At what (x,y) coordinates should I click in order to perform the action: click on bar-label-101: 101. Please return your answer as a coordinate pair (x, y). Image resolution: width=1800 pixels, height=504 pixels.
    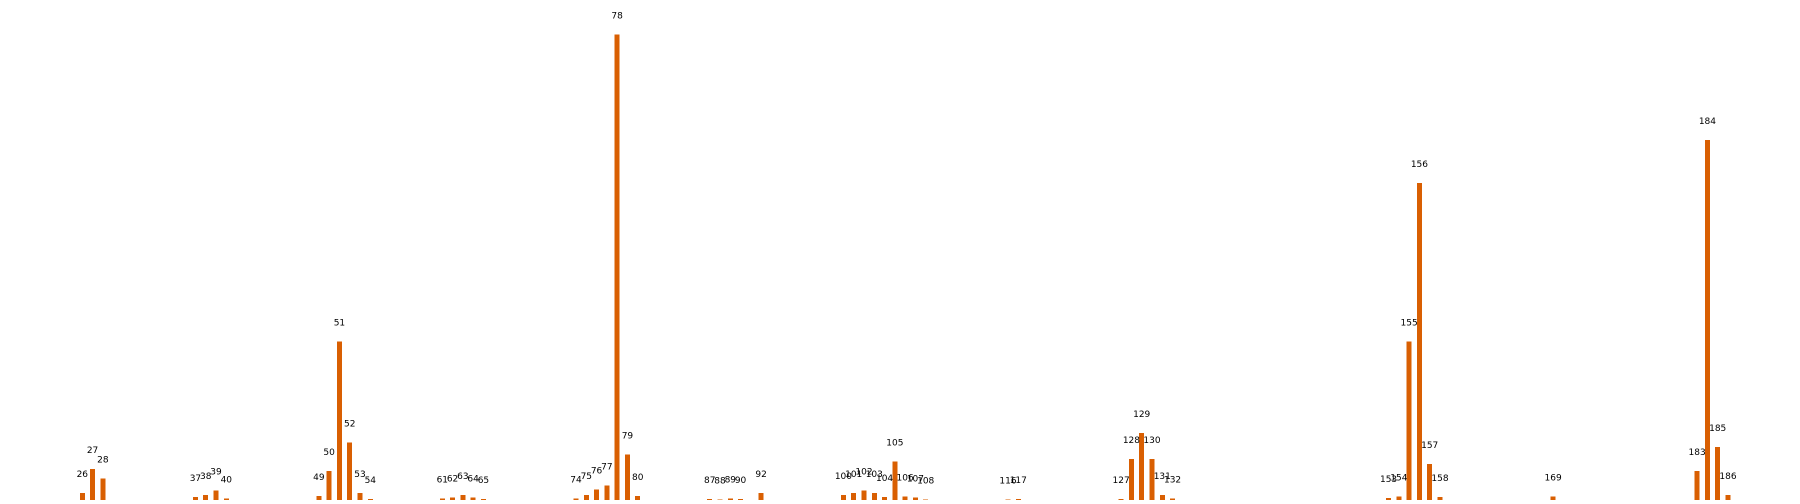
    Looking at the image, I should click on (853, 475).